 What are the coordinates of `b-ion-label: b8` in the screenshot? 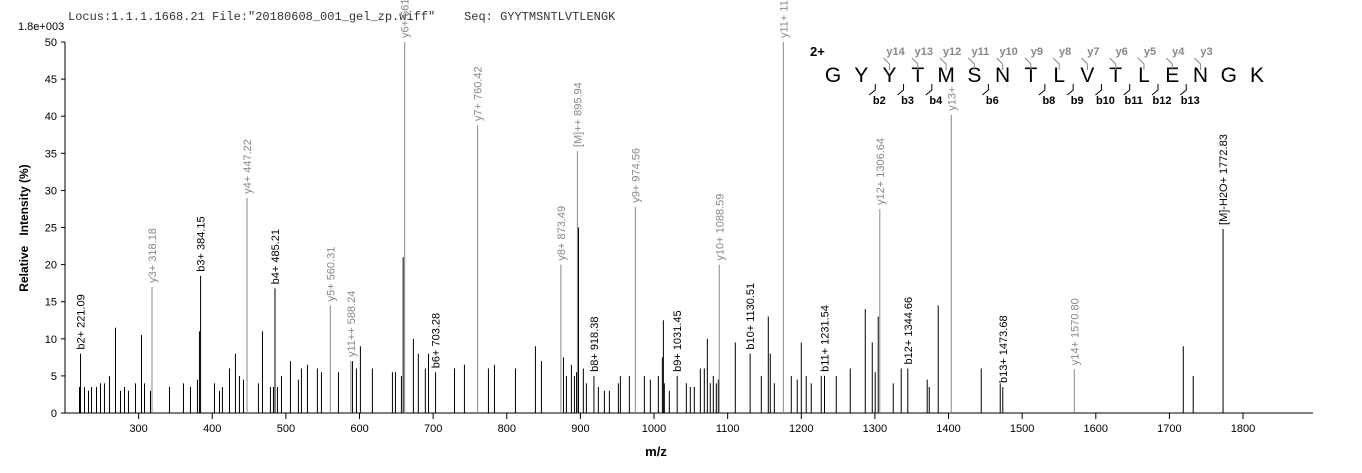 It's located at (1048, 101).